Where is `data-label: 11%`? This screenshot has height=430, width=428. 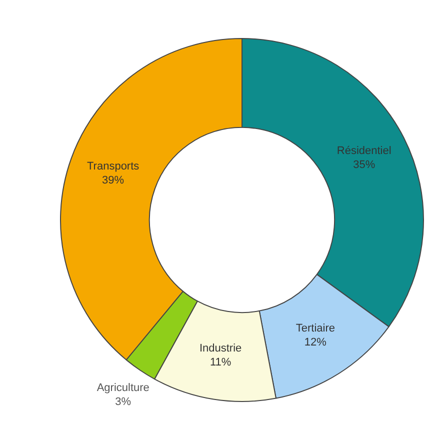 data-label: 11% is located at coordinates (221, 362).